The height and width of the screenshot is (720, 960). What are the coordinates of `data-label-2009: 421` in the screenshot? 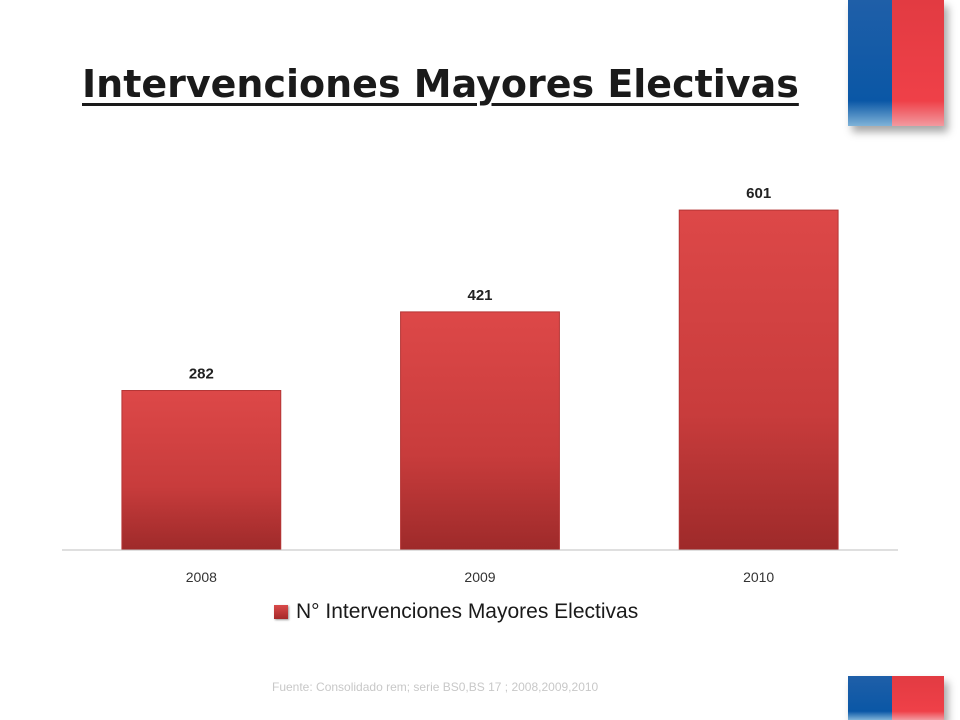 It's located at (479, 295).